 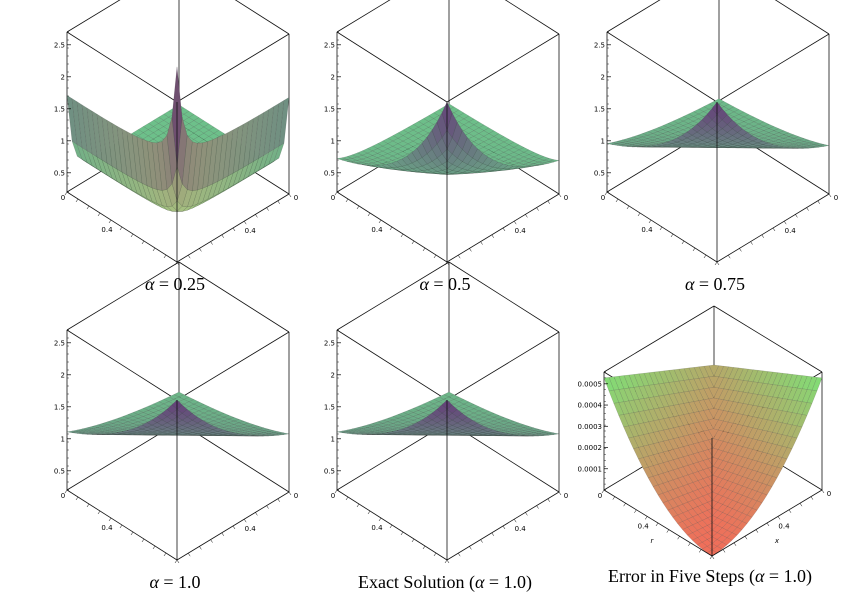 What do you see at coordinates (508, 582) in the screenshot?
I see `caption-suffix: = 1.0)` at bounding box center [508, 582].